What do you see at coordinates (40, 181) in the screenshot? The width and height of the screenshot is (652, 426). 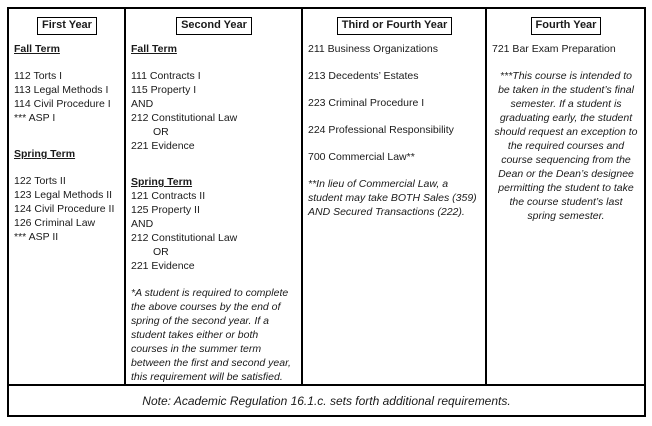 I see `course-line: 122 Torts II` at bounding box center [40, 181].